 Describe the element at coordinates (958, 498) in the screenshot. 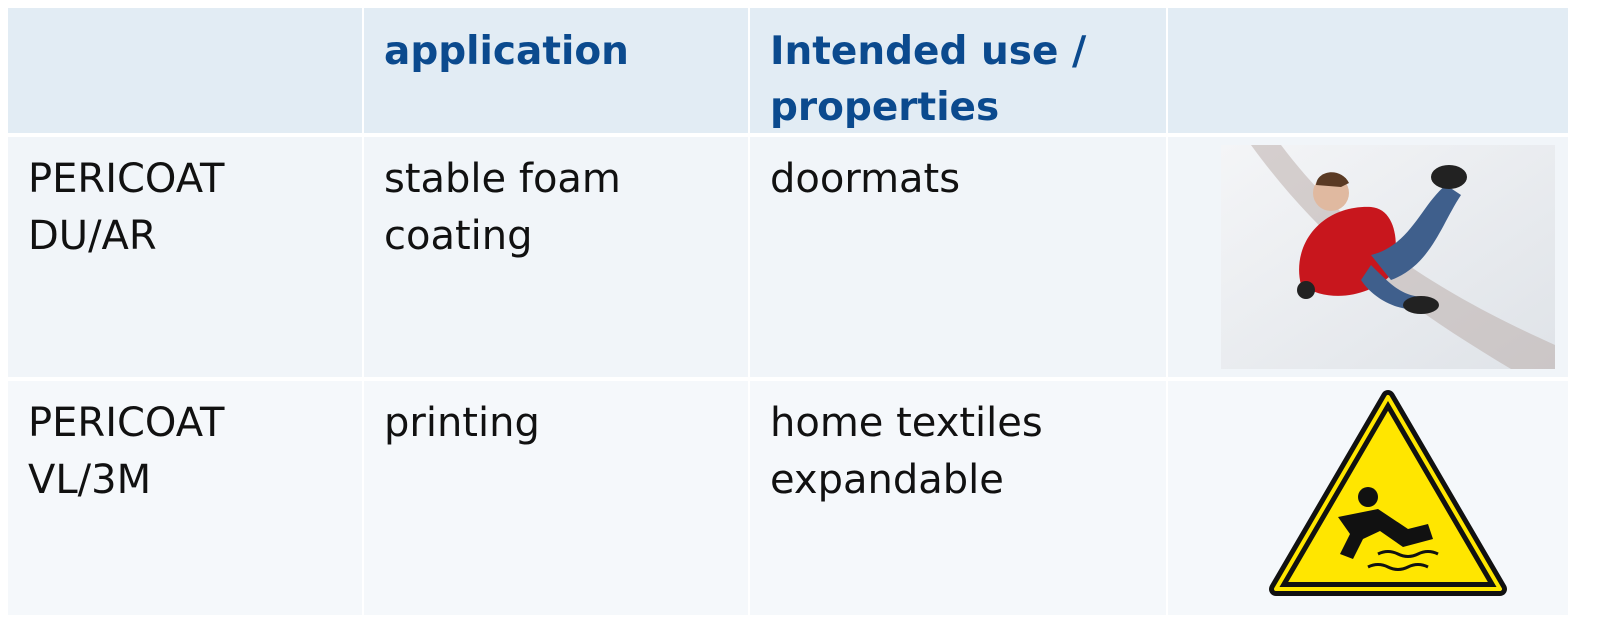

I see `cell: home textiles expandable` at that location.